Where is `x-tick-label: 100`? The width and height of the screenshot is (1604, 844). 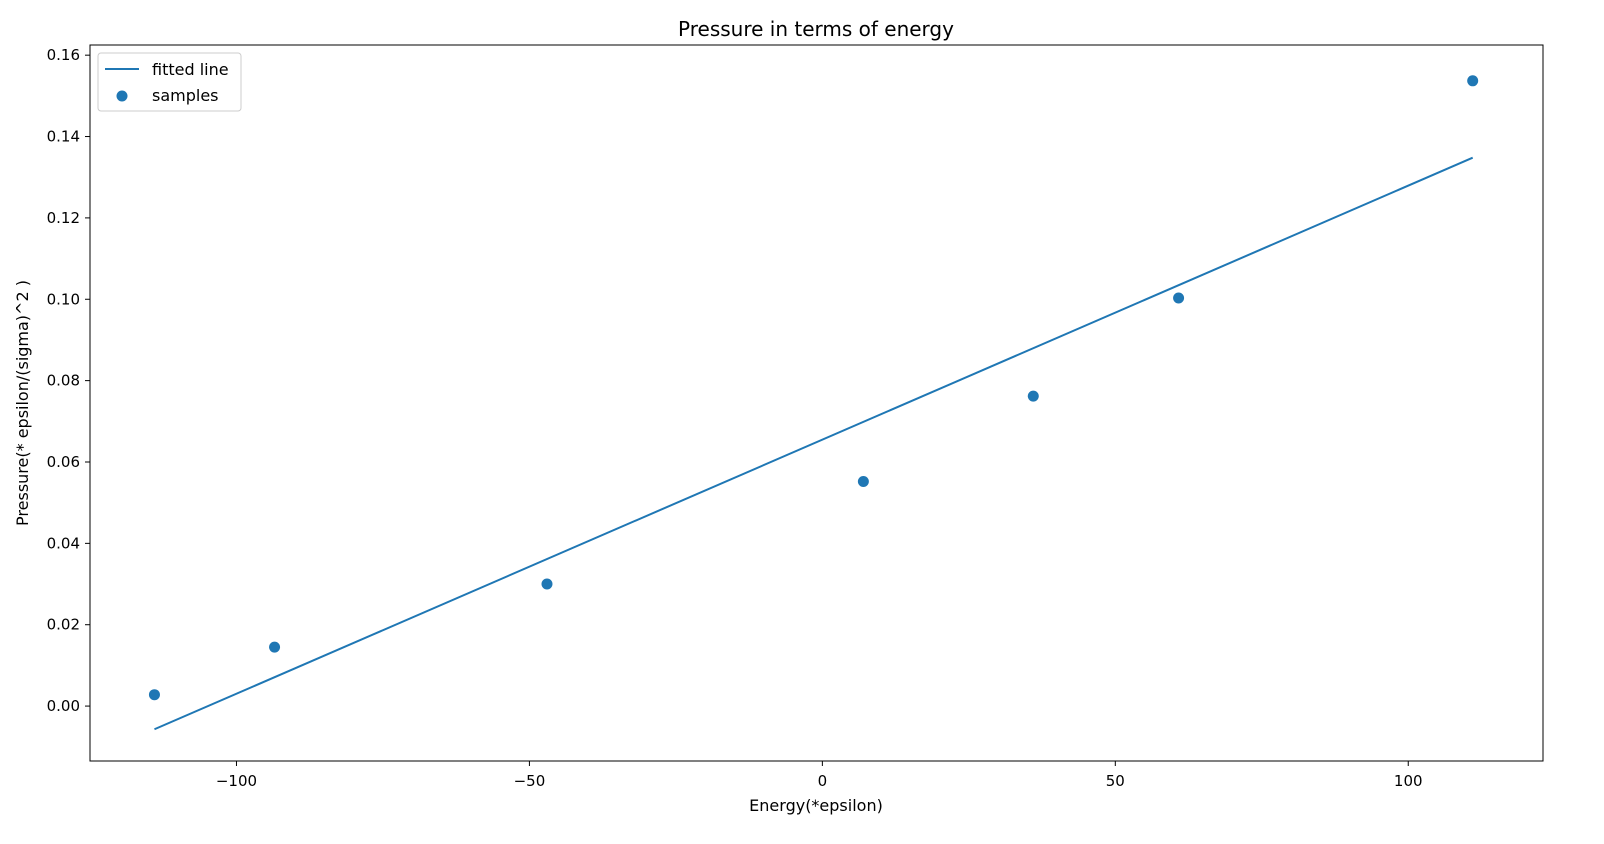
x-tick-label: 100 is located at coordinates (1408, 781).